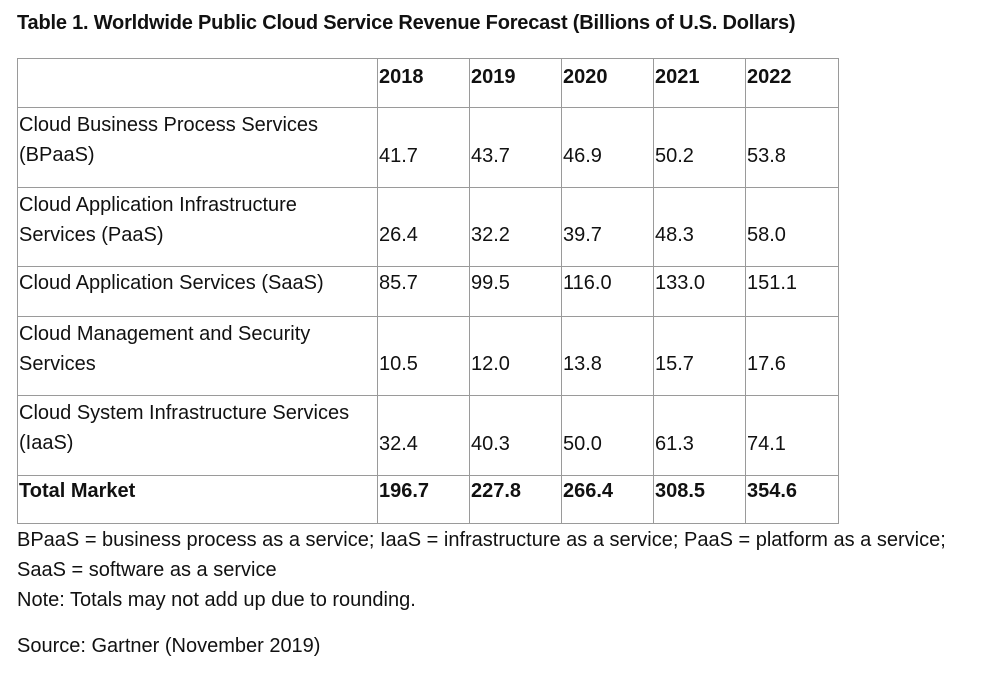 The width and height of the screenshot is (988, 686). I want to click on value-cell: 99.5, so click(515, 291).